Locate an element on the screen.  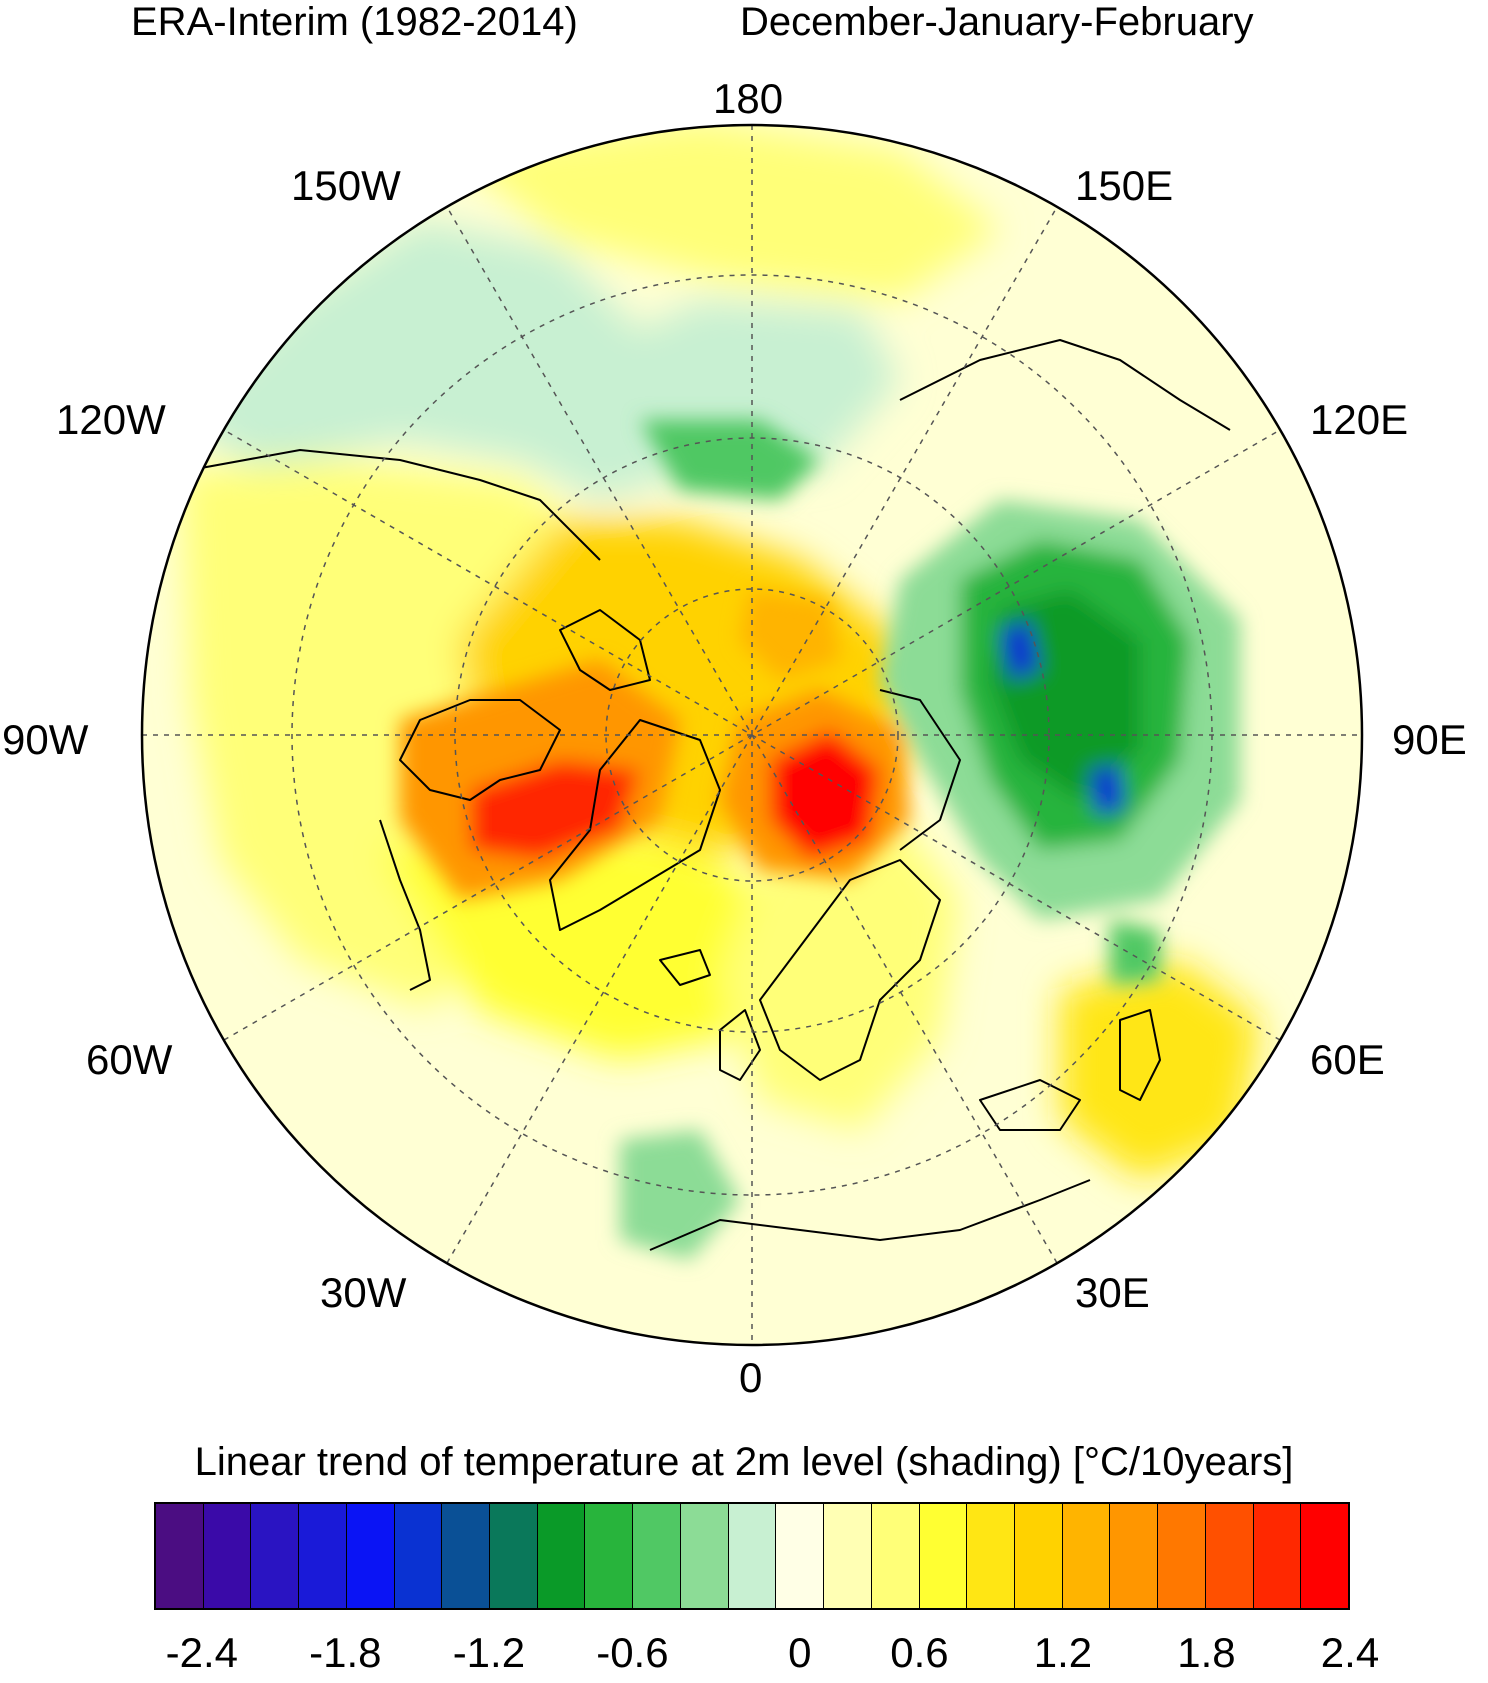
colorbar-tick-label: -0.6 is located at coordinates (632, 1652).